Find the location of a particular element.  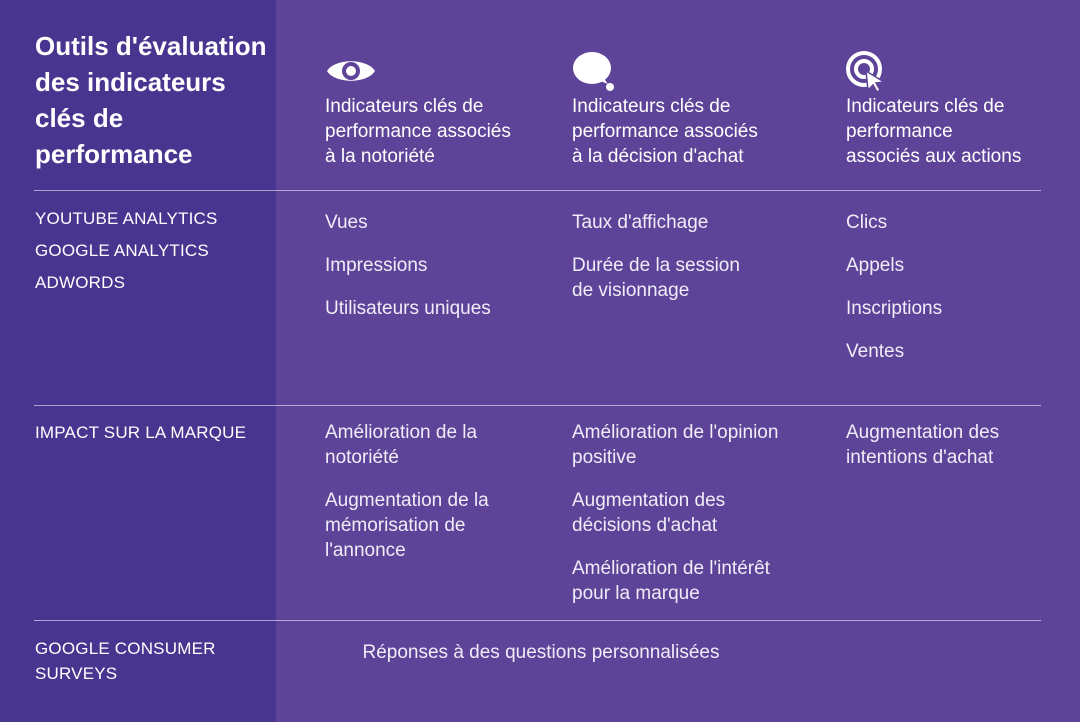

list-item: Appels is located at coordinates (875, 265).